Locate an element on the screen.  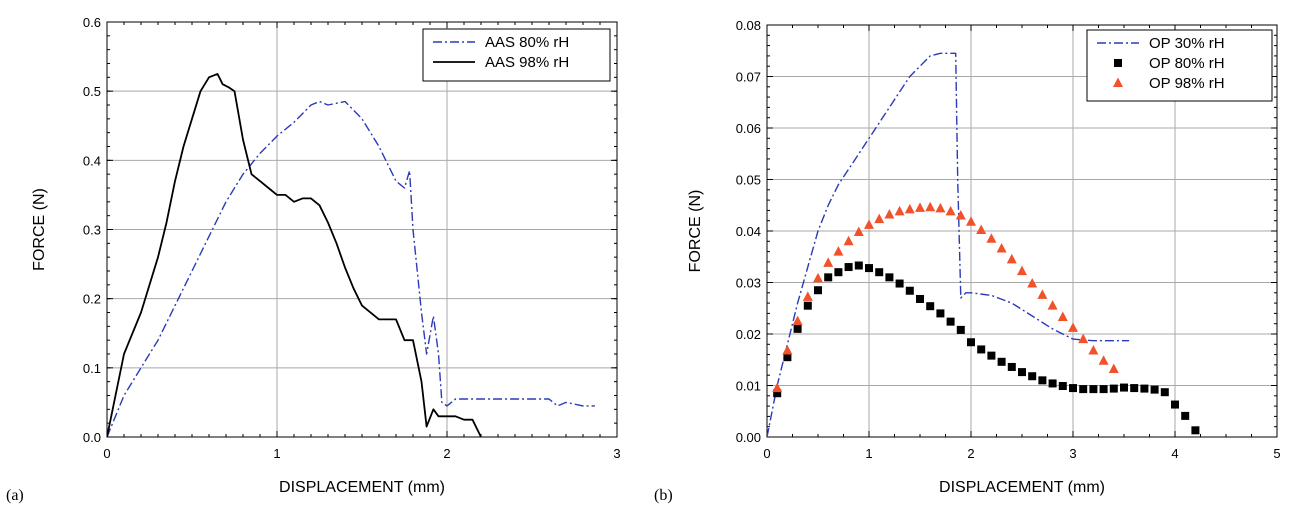
x-tick-label: 1 is located at coordinates (868, 453).